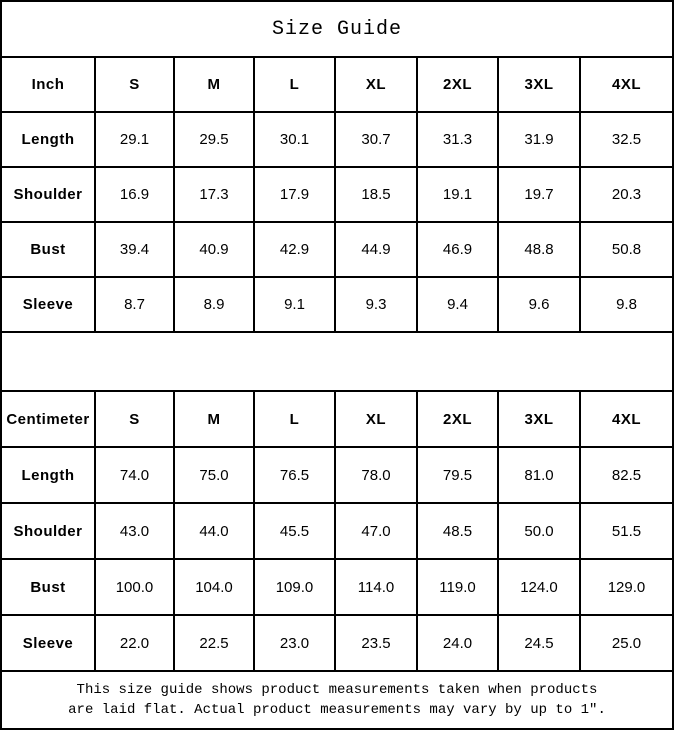 The image size is (674, 730). What do you see at coordinates (376, 531) in the screenshot?
I see `size-value-cell: 47.0` at bounding box center [376, 531].